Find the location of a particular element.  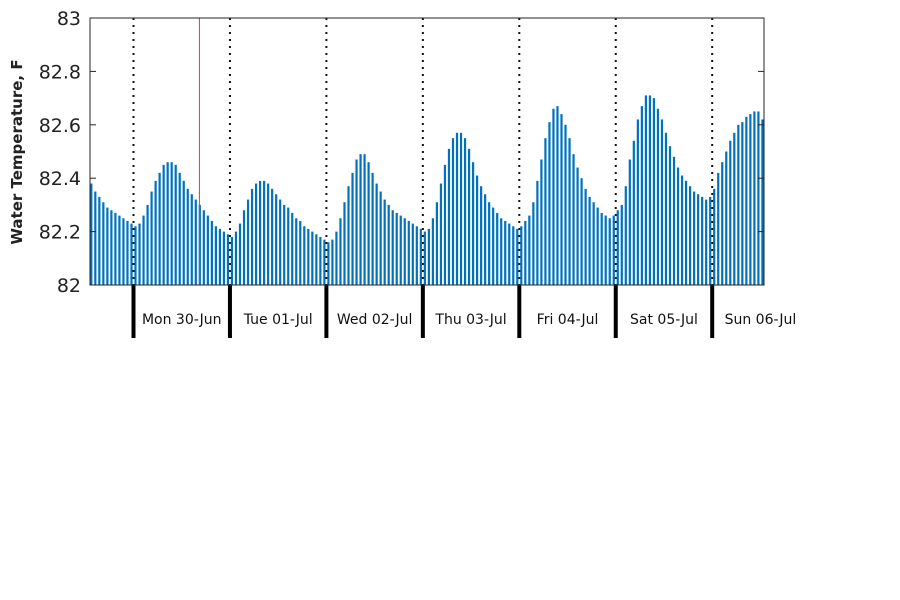

day-label: Mon 30-Jun is located at coordinates (182, 320).